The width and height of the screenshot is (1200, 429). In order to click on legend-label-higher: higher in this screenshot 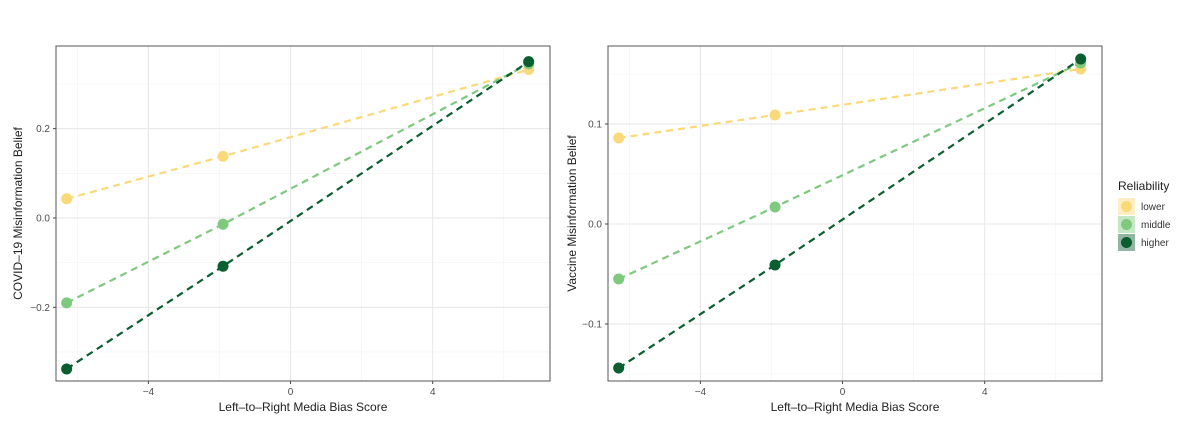, I will do `click(1155, 243)`.